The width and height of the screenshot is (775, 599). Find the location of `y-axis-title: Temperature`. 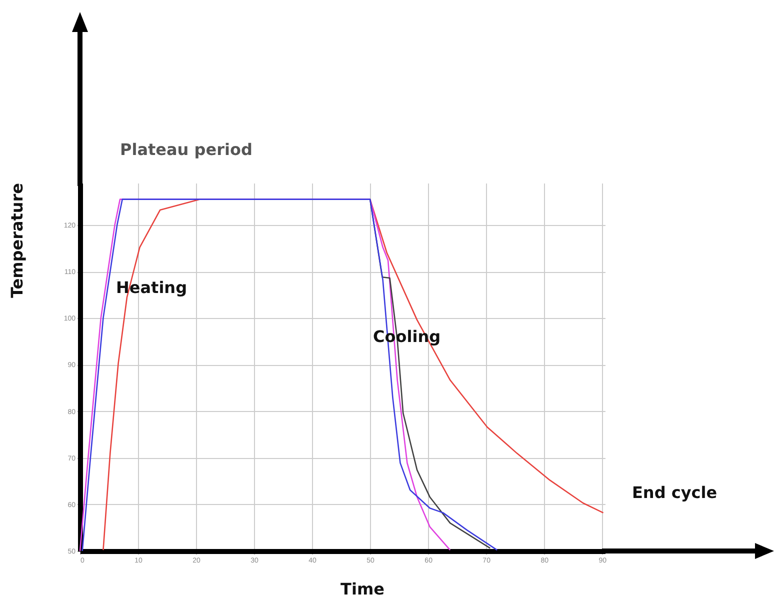

y-axis-title: Temperature is located at coordinates (17, 240).